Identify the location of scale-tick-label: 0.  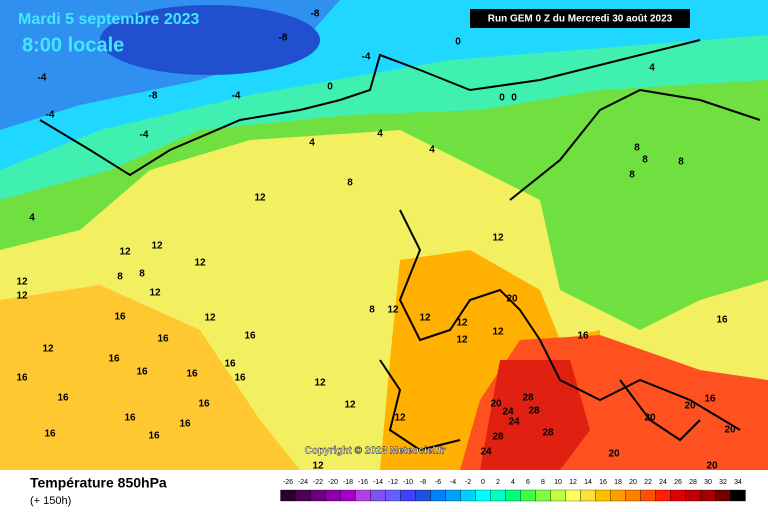
(483, 482).